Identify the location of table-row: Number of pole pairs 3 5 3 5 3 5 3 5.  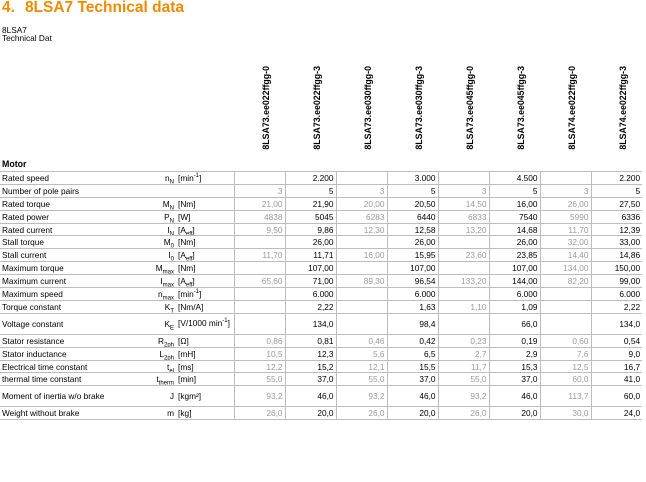
(321, 191).